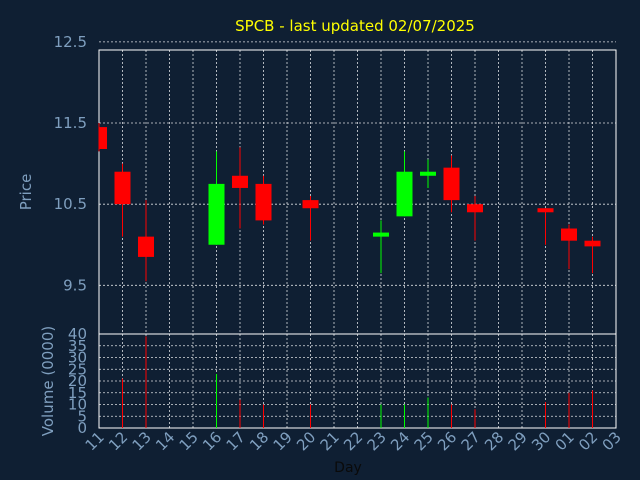  I want to click on chart-title: SPCB - last updated 02/07/2025, so click(355, 26).